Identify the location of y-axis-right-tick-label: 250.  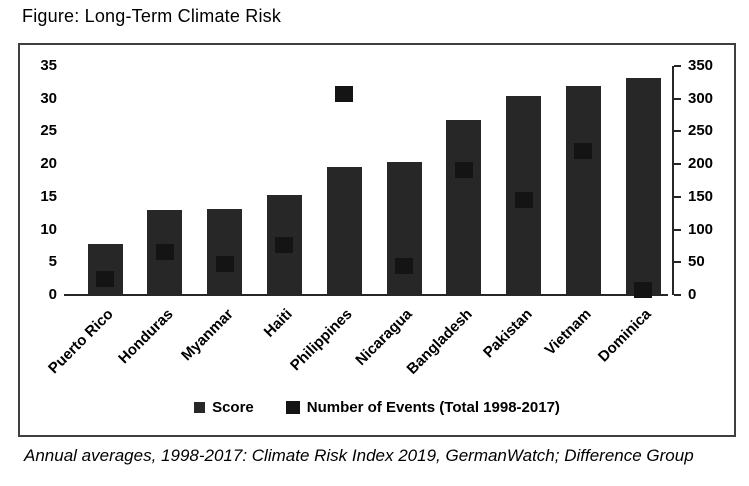
(701, 131).